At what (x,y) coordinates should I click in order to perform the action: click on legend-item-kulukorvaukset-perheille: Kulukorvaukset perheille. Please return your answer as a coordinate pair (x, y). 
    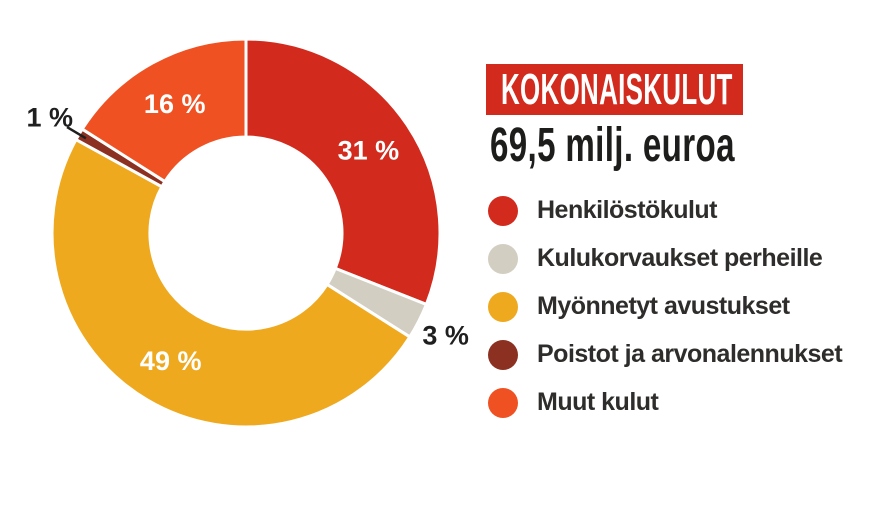
    Looking at the image, I should click on (665, 258).